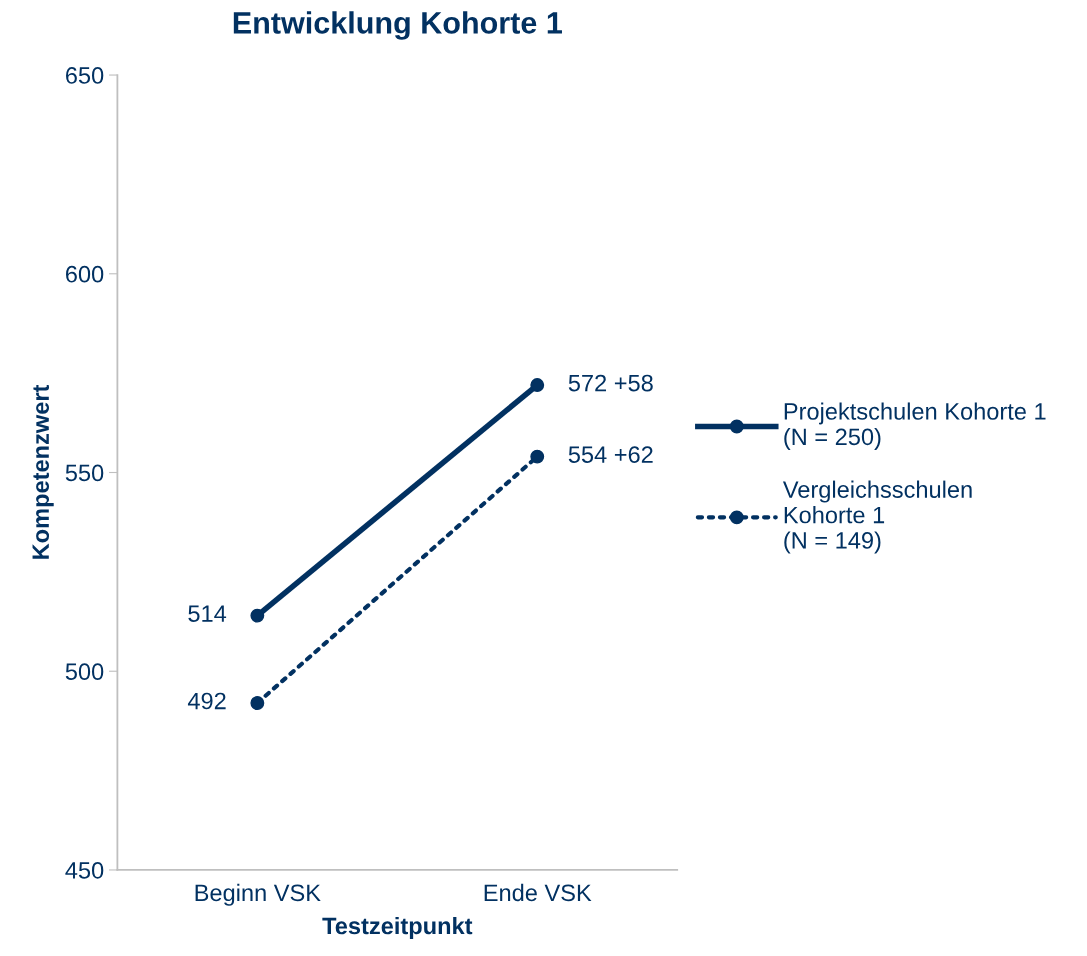 This screenshot has height=956, width=1087. I want to click on data-label: 554 +62, so click(610, 454).